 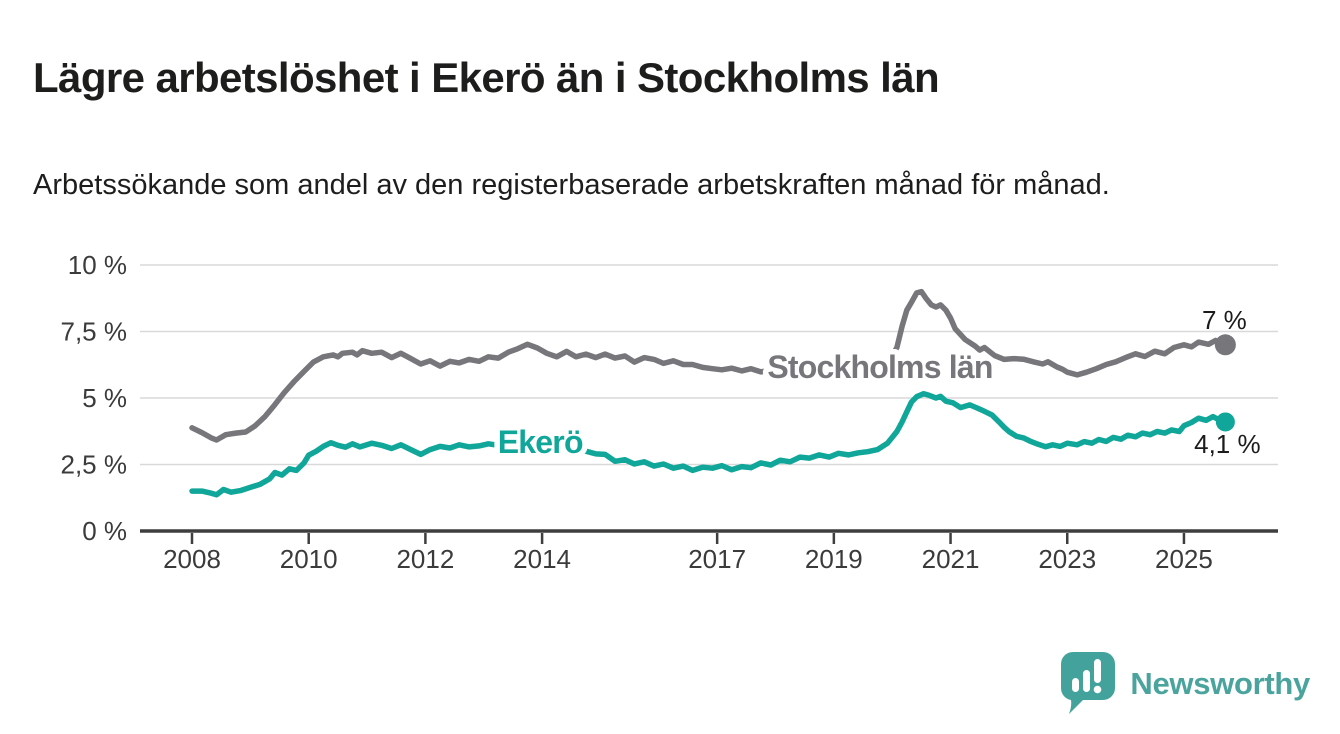 What do you see at coordinates (1227, 444) in the screenshot?
I see `series-end-value-label-1: 4,1 %` at bounding box center [1227, 444].